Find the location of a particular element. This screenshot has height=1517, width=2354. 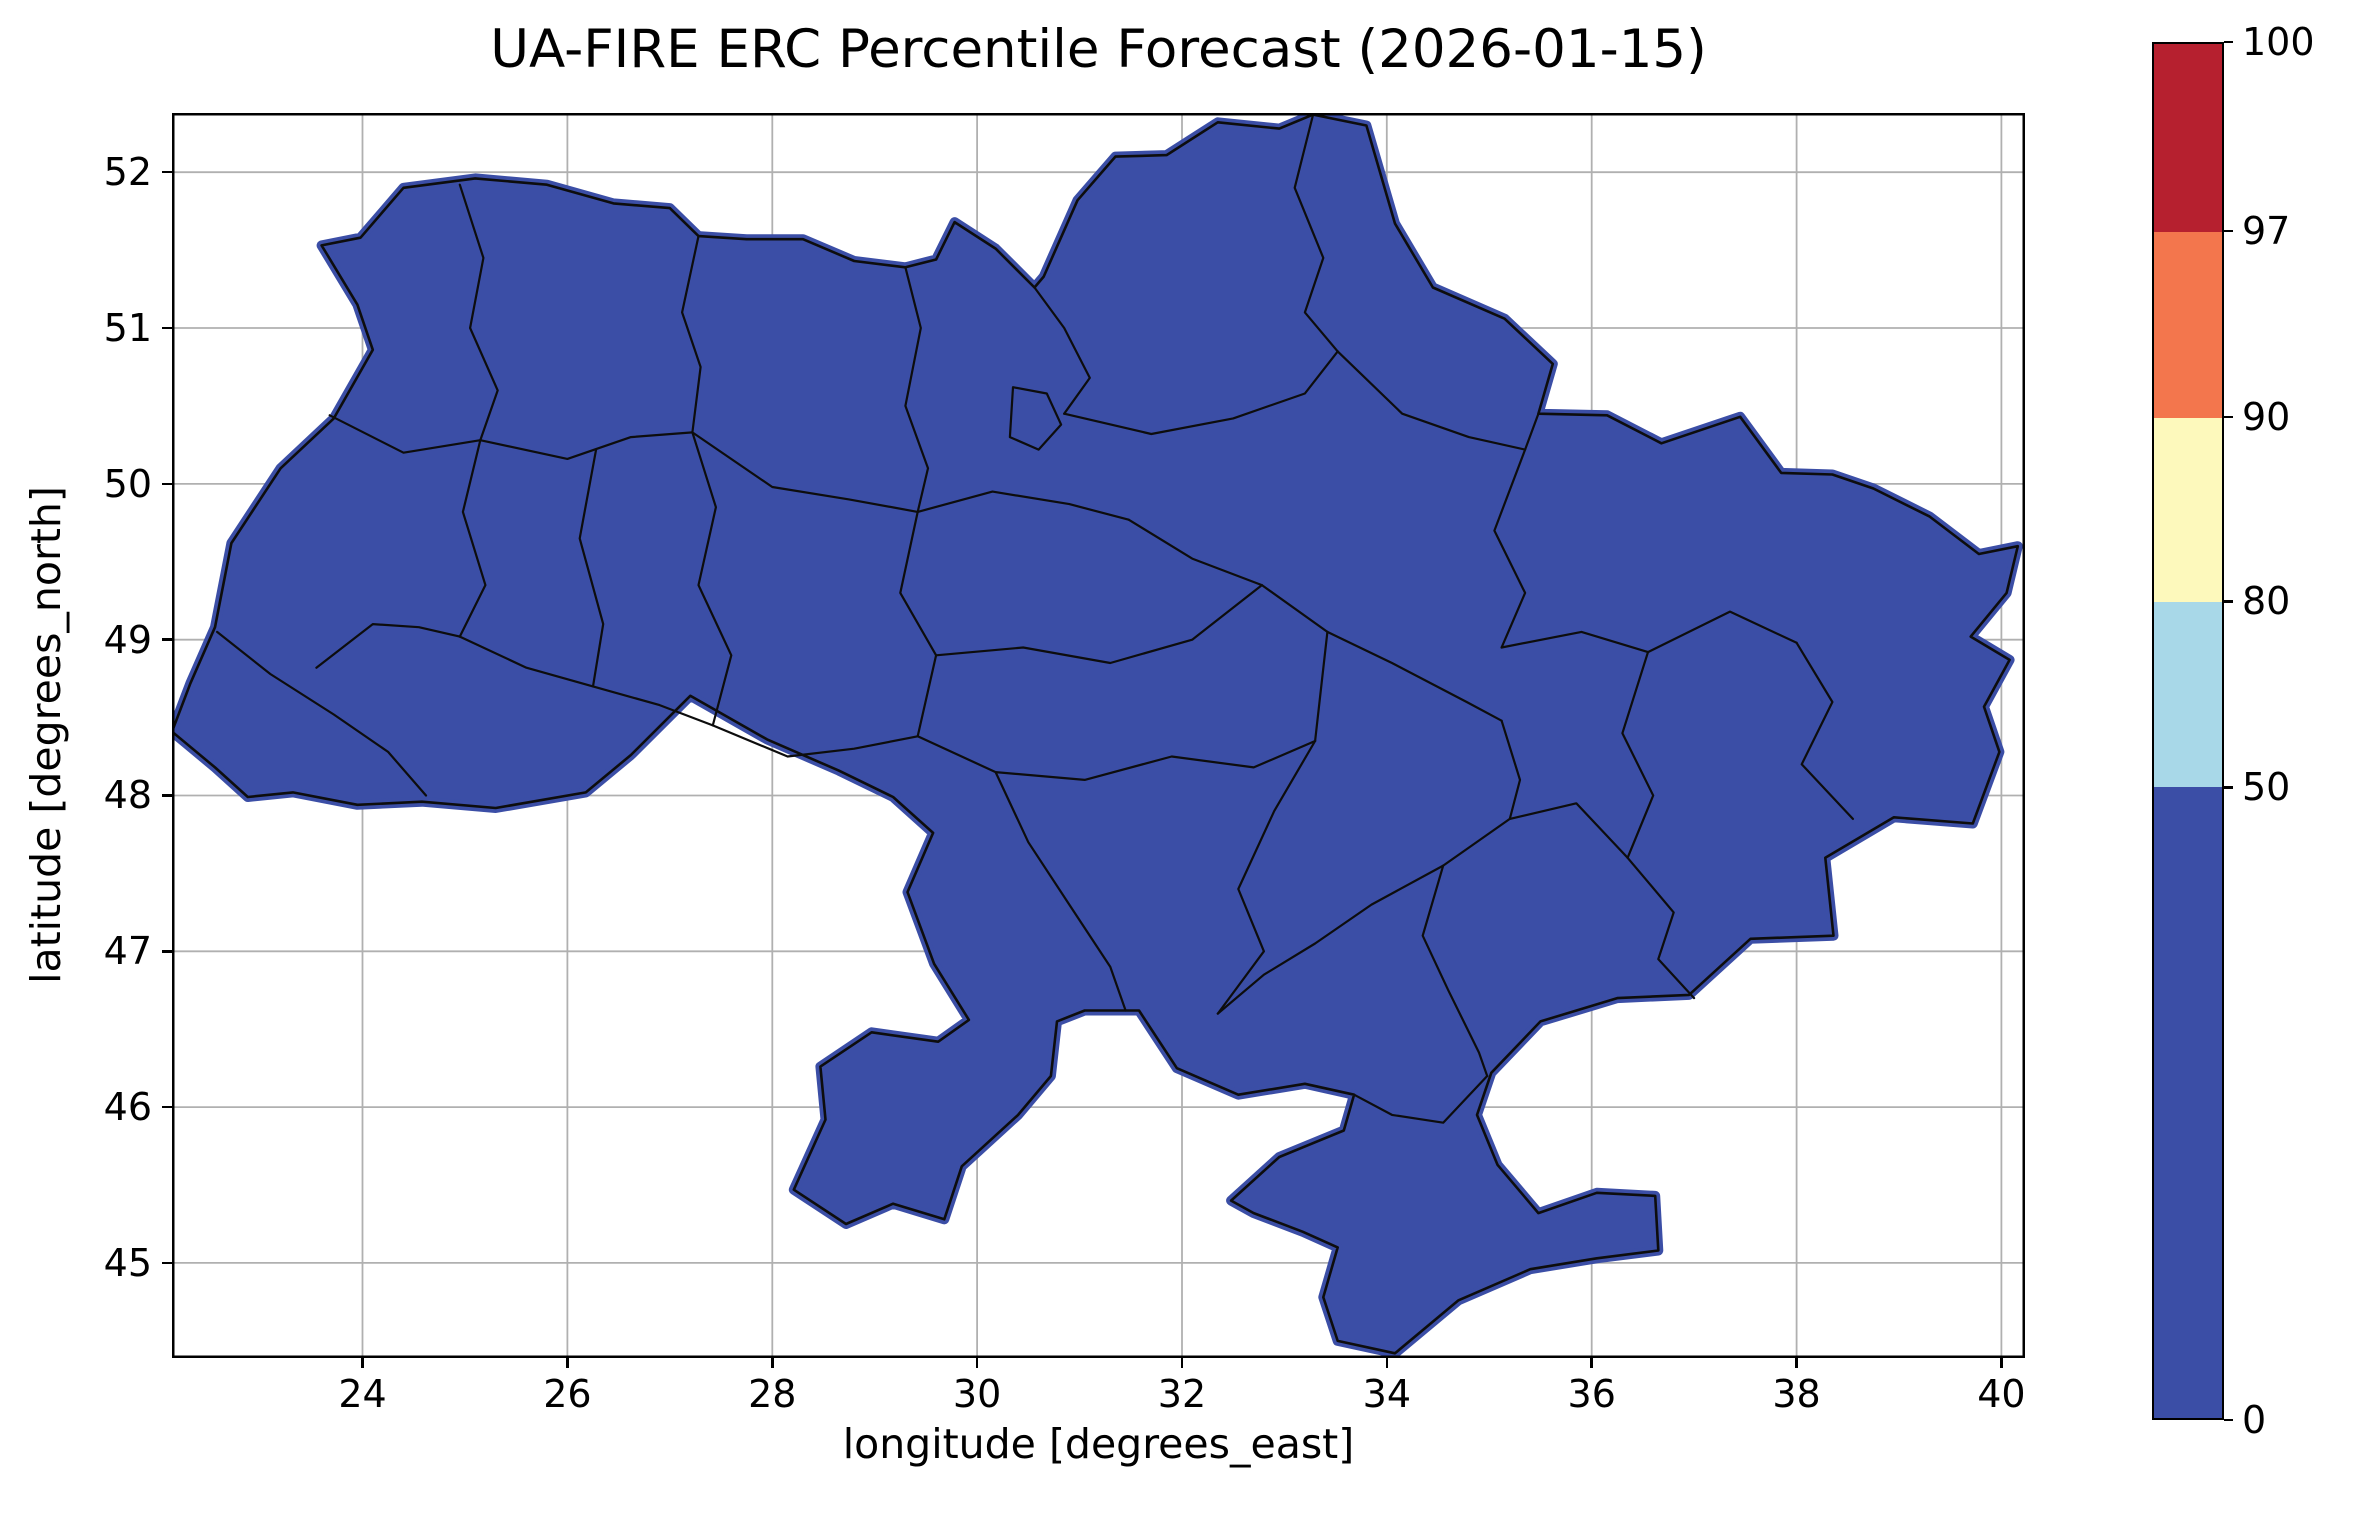

colorbar-tick-label: 100 is located at coordinates (2278, 42).